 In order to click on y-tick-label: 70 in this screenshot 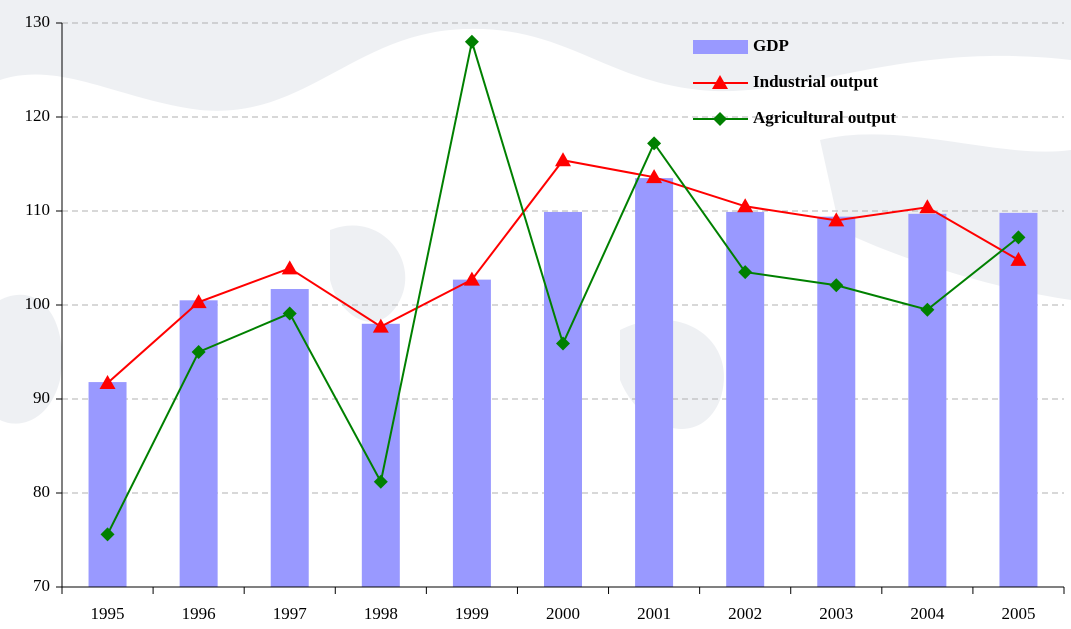, I will do `click(41, 585)`.